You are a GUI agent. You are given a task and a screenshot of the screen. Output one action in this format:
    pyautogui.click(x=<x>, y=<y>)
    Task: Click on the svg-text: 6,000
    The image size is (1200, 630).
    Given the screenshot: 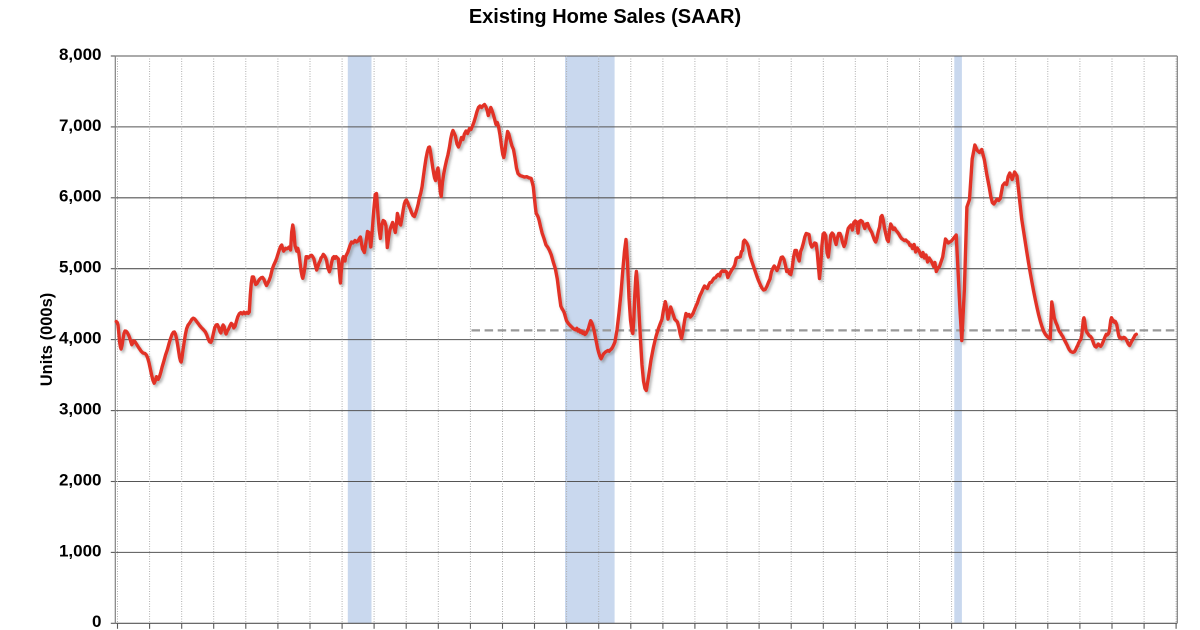 What is the action you would take?
    pyautogui.click(x=80, y=196)
    